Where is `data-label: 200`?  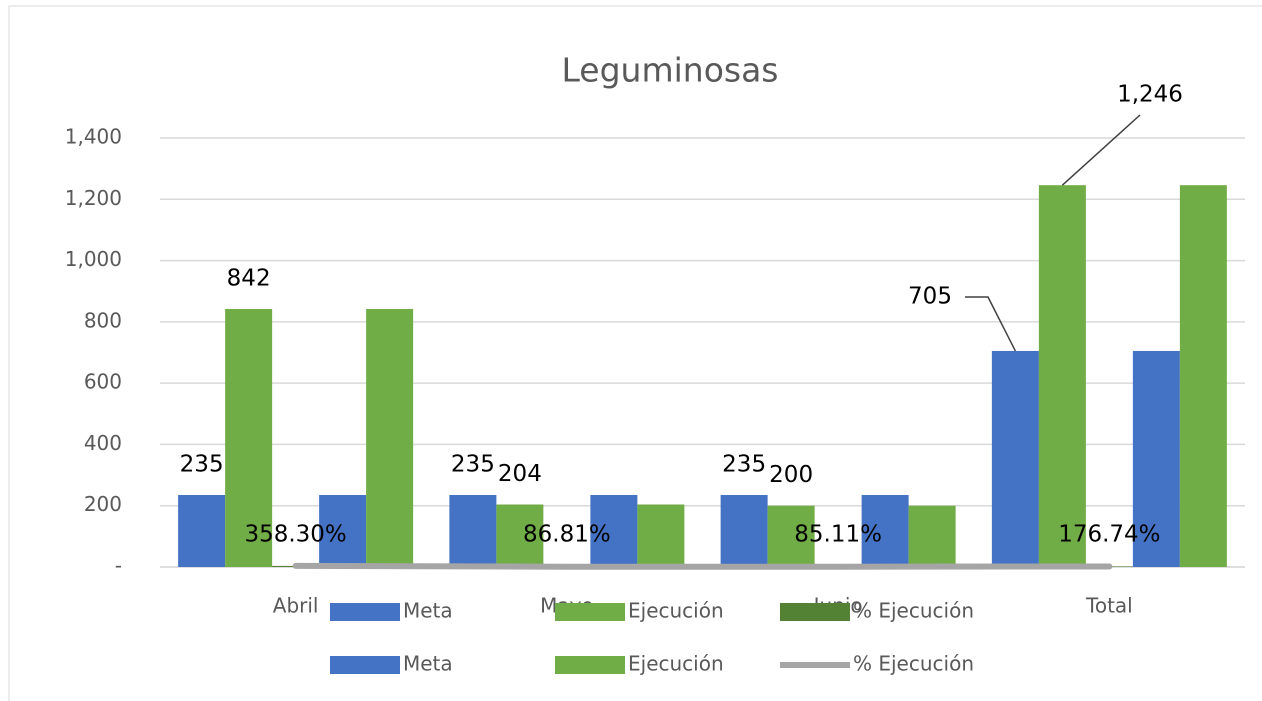 data-label: 200 is located at coordinates (791, 475).